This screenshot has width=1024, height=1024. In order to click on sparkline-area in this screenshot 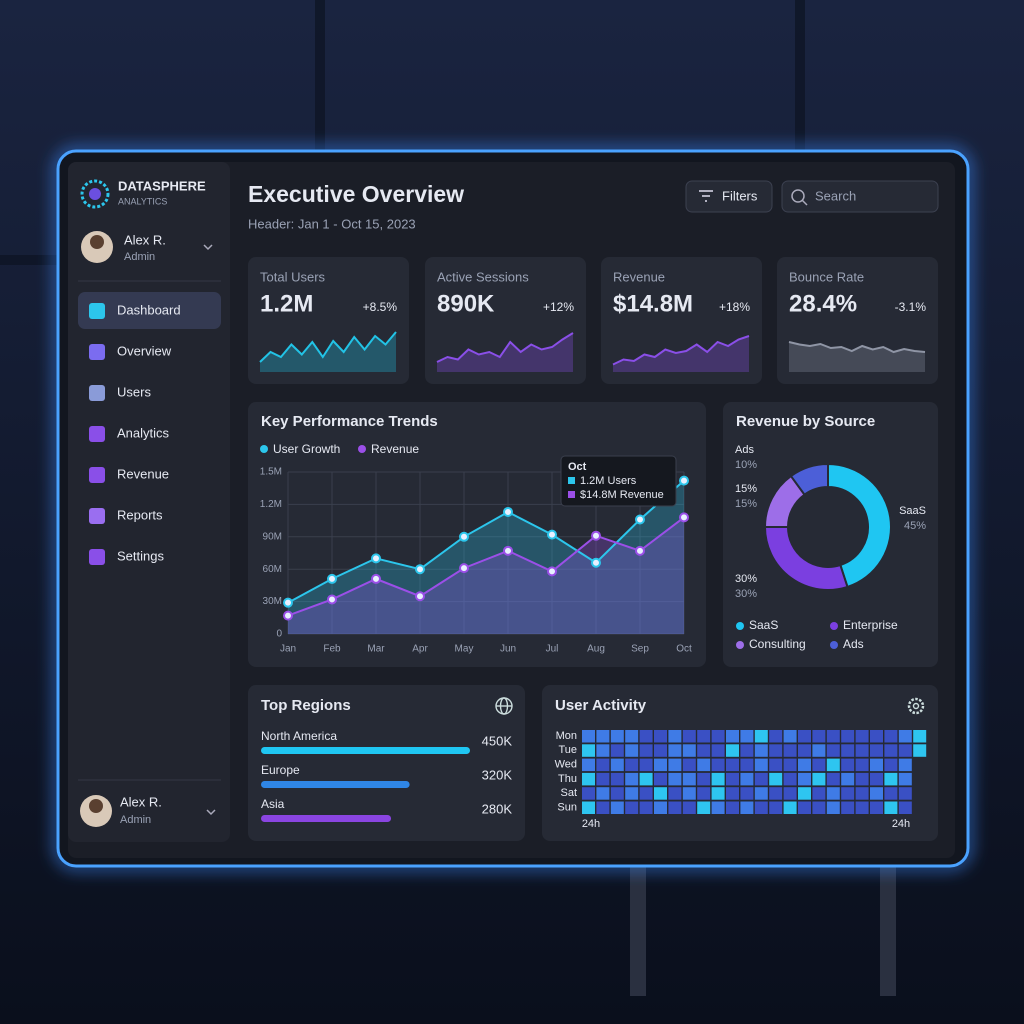, I will do `click(505, 352)`.